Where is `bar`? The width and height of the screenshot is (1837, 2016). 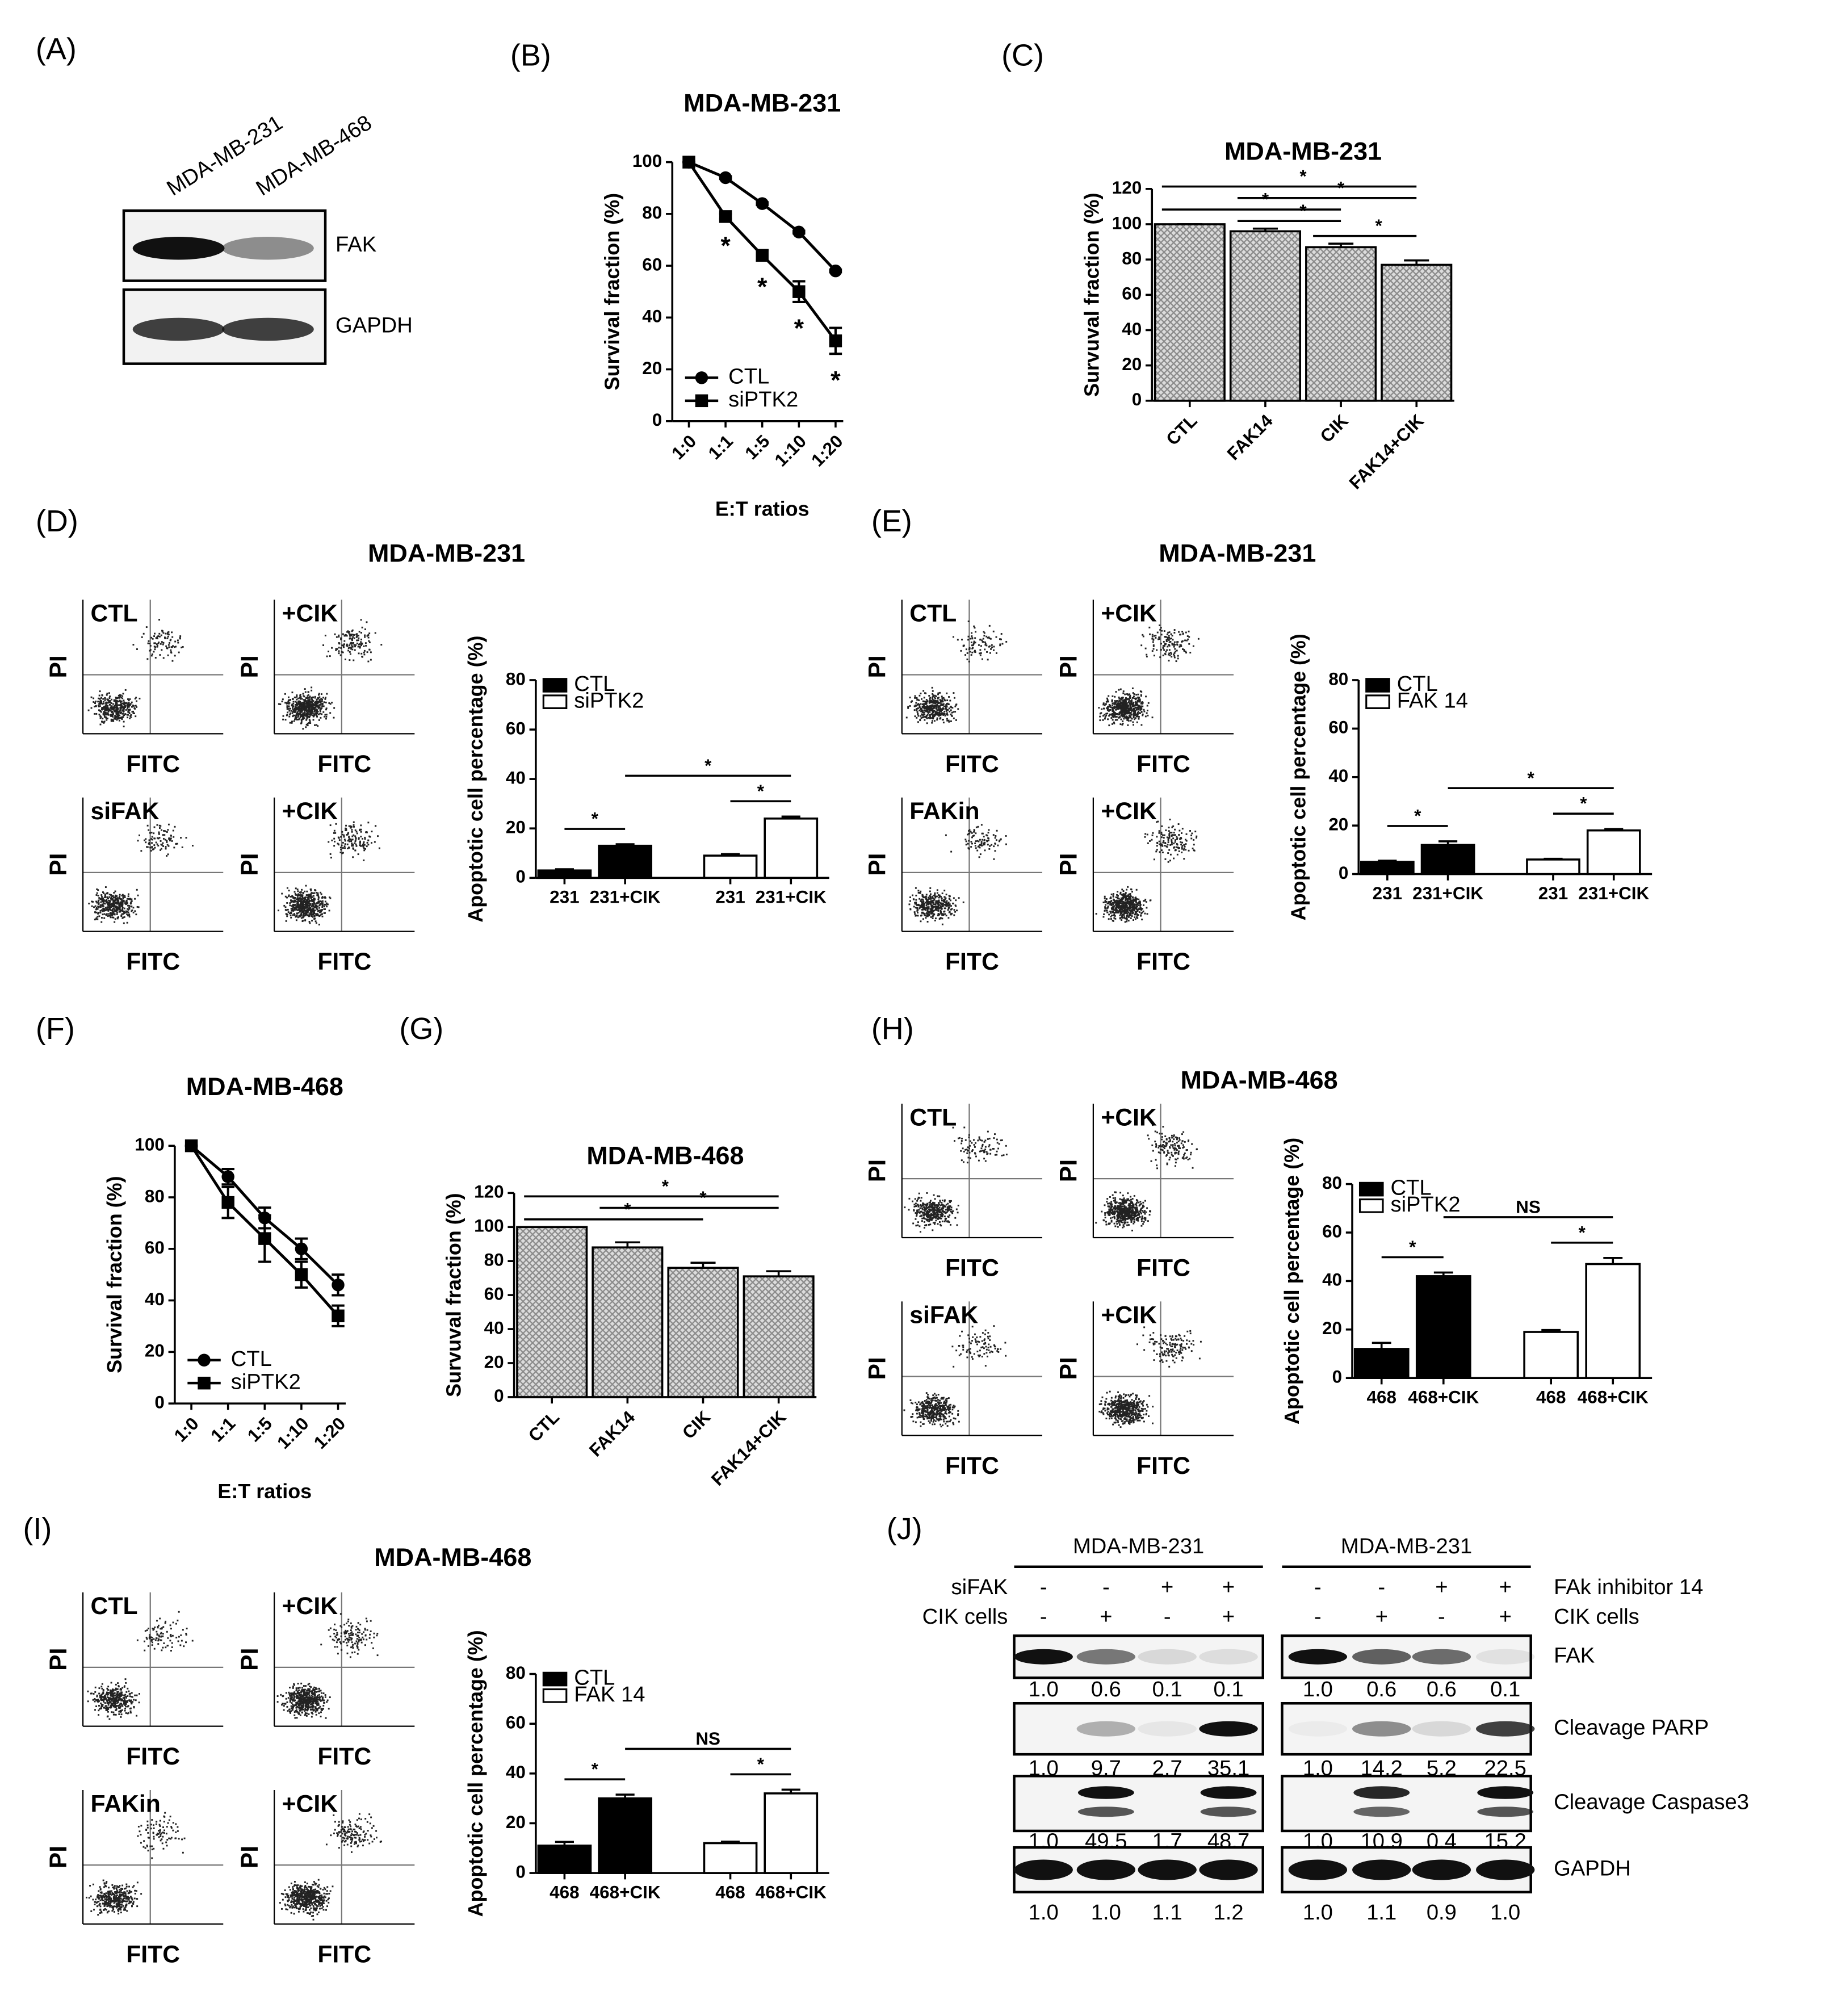 bar is located at coordinates (1614, 852).